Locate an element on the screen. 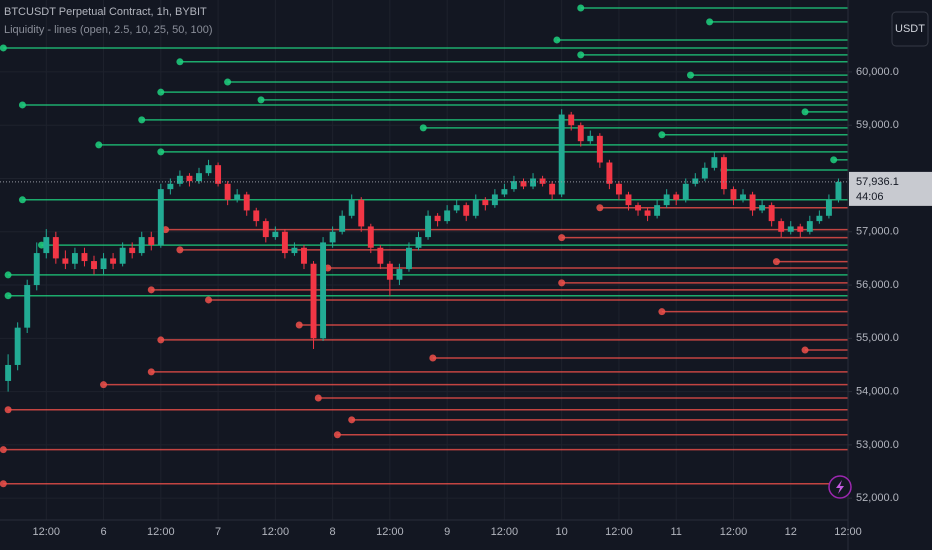 The image size is (932, 550). y-tick-label: 57,000.0 is located at coordinates (877, 232).